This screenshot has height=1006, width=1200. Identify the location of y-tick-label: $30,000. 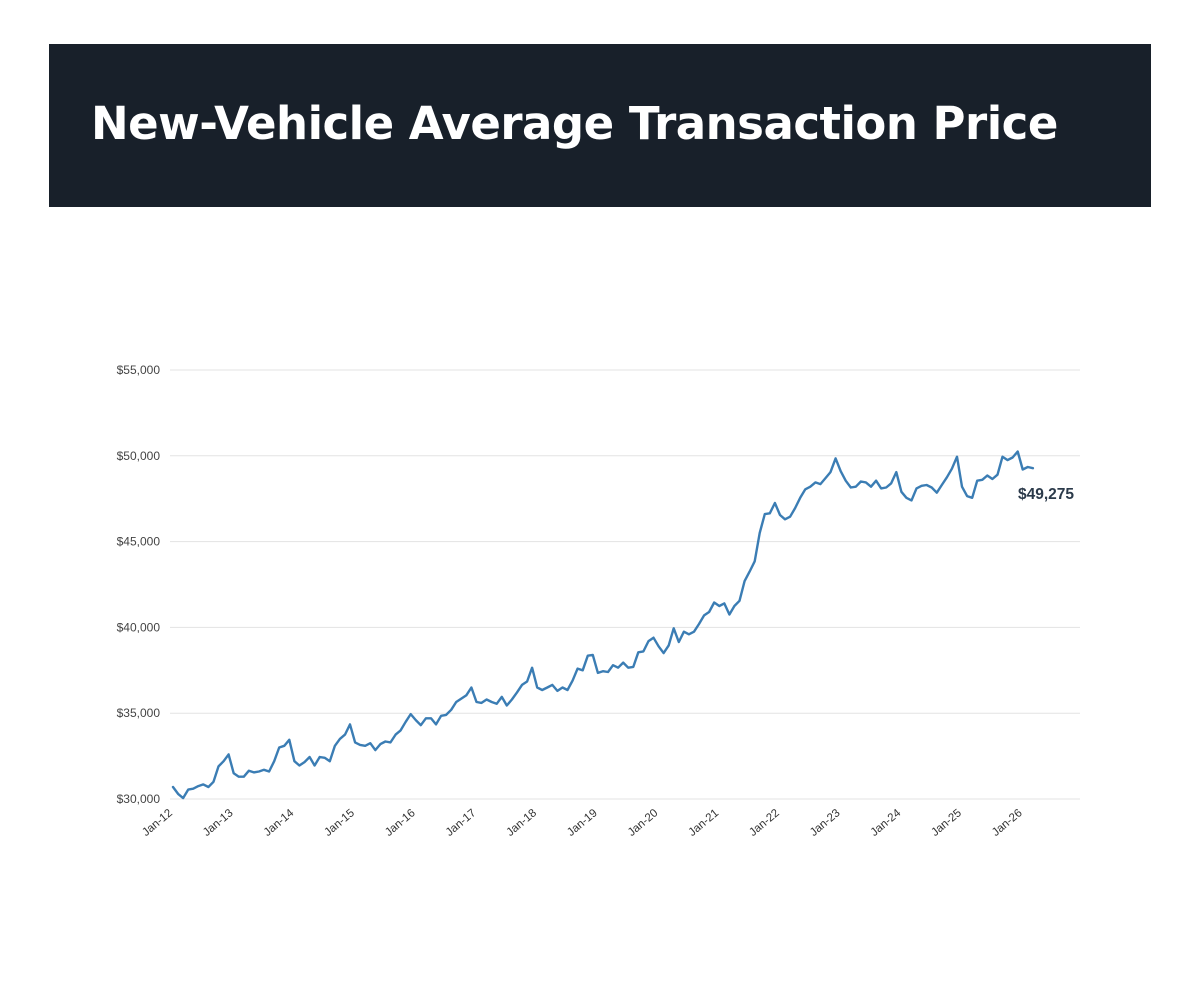
(139, 799).